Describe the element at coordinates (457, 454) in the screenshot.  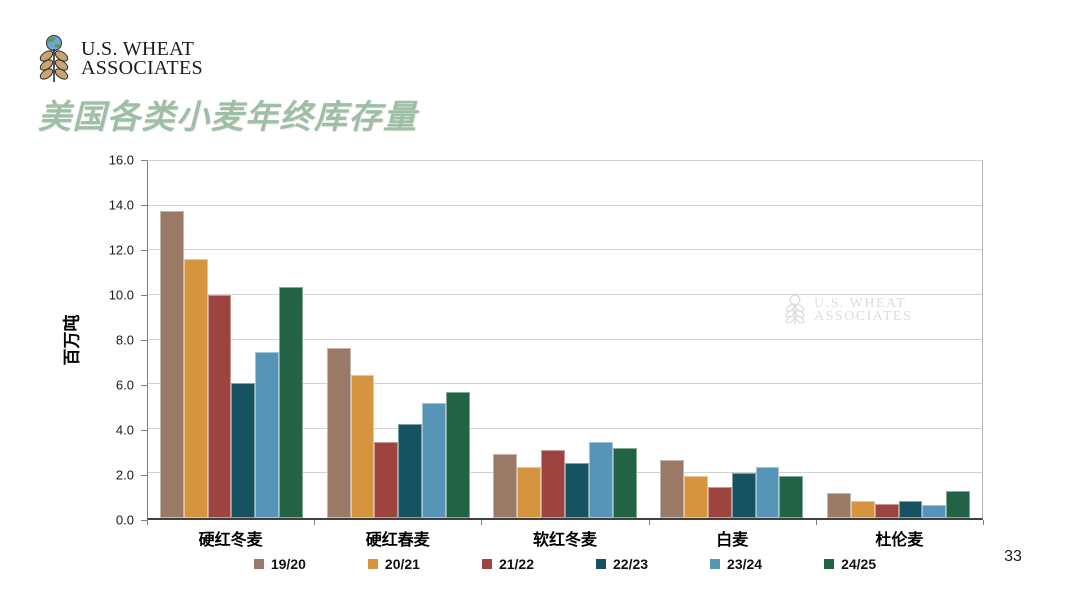
I see `bar-24/25-硬红春麦` at that location.